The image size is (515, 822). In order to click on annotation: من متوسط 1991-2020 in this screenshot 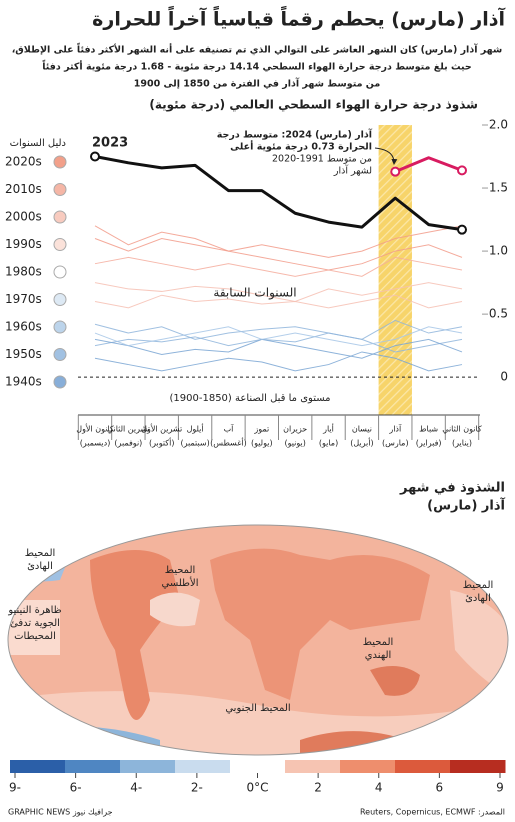, I will do `click(322, 159)`.